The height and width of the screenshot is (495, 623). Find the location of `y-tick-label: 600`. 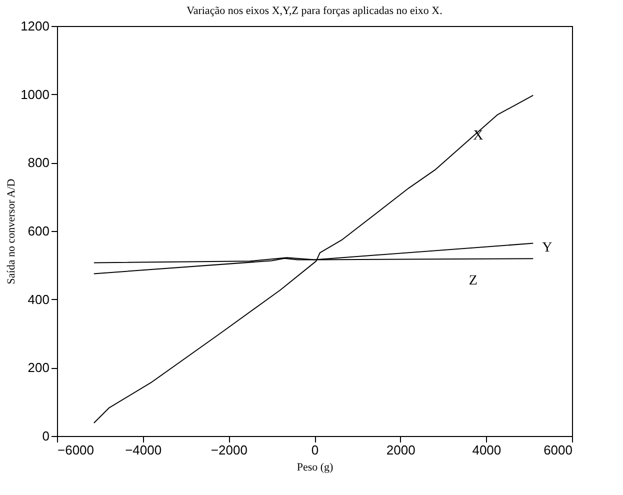

y-tick-label: 600 is located at coordinates (39, 231).